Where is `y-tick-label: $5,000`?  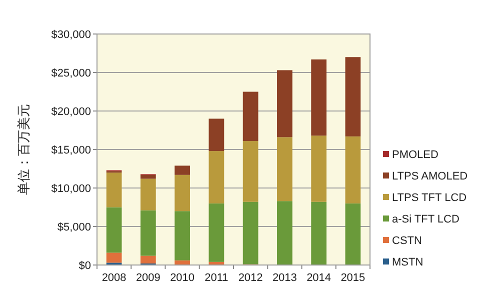 y-tick-label: $5,000 is located at coordinates (74, 228).